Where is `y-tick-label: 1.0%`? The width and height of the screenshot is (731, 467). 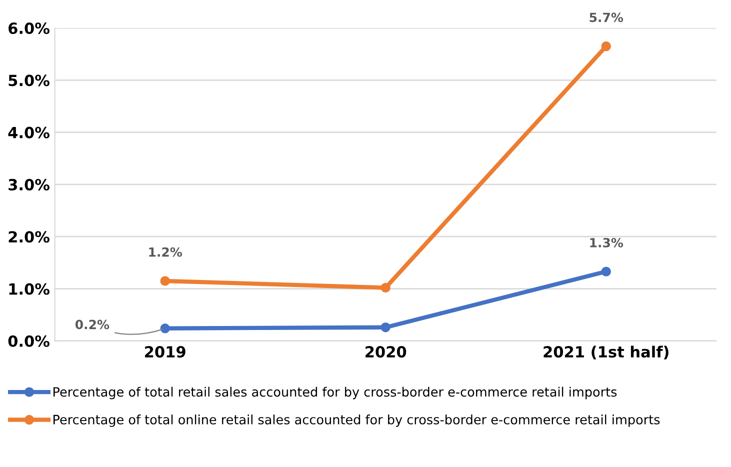
y-tick-label: 1.0% is located at coordinates (29, 289).